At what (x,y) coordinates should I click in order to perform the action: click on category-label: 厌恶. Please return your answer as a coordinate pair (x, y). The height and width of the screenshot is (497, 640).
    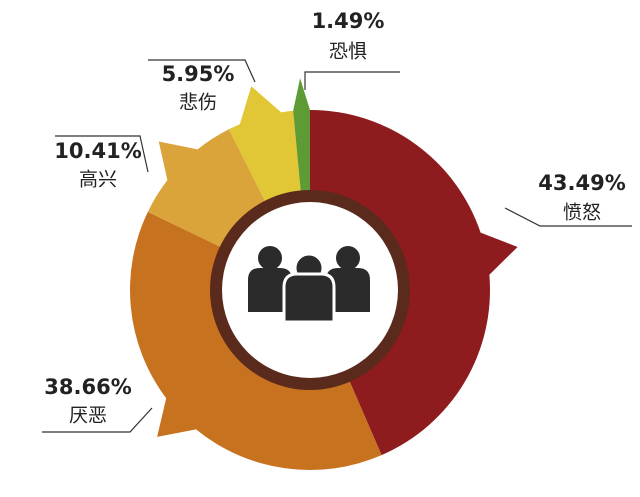
    Looking at the image, I should click on (88, 416).